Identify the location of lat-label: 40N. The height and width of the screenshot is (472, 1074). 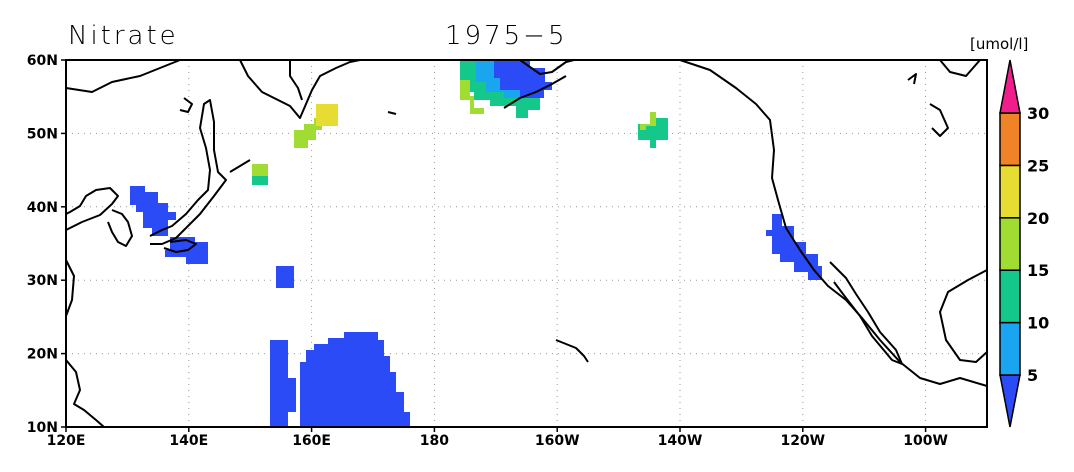
(42, 208).